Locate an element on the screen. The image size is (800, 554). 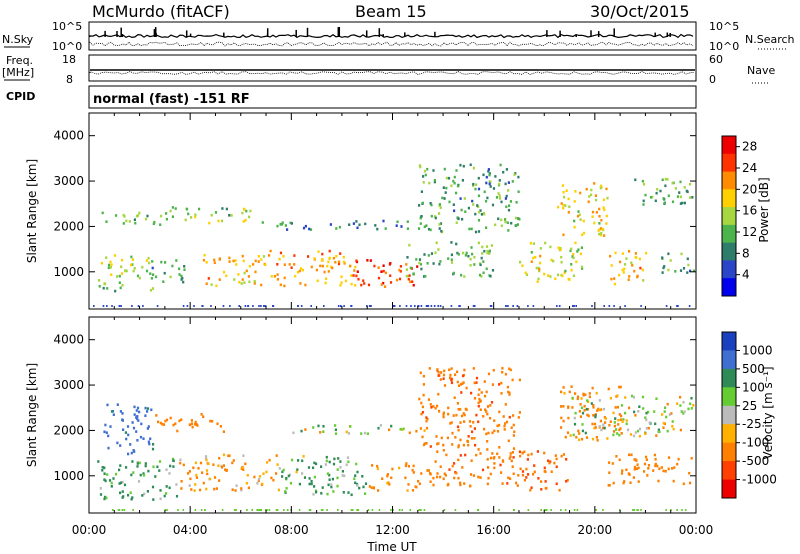
nave-label: Nave is located at coordinates (761, 70).